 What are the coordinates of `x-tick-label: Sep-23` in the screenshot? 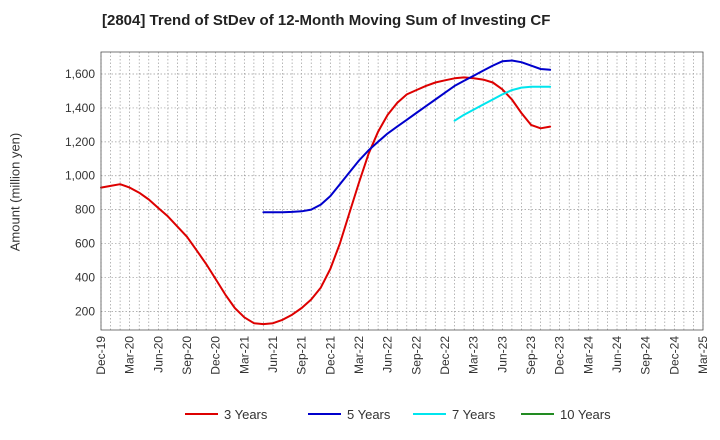 It's located at (531, 355).